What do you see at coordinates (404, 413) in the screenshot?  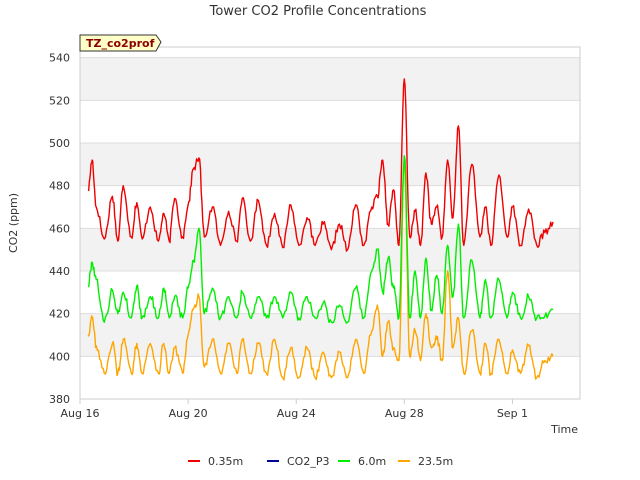 I see `x-tick-label: Aug 28` at bounding box center [404, 413].